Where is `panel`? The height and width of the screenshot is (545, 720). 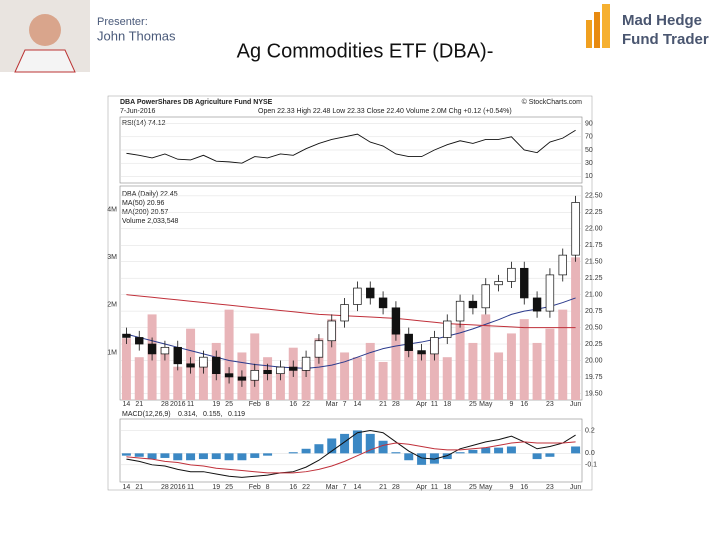 panel is located at coordinates (351, 450).